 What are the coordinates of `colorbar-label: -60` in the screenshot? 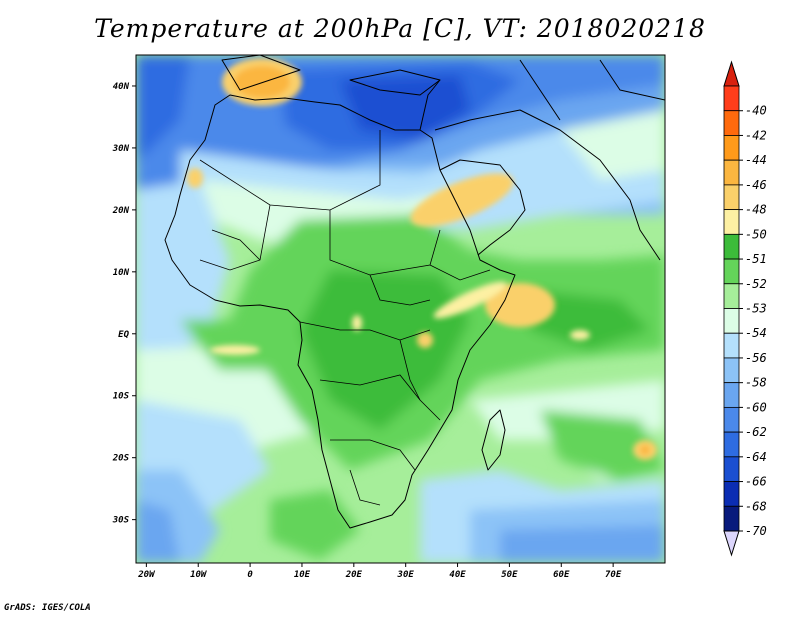 It's located at (756, 407).